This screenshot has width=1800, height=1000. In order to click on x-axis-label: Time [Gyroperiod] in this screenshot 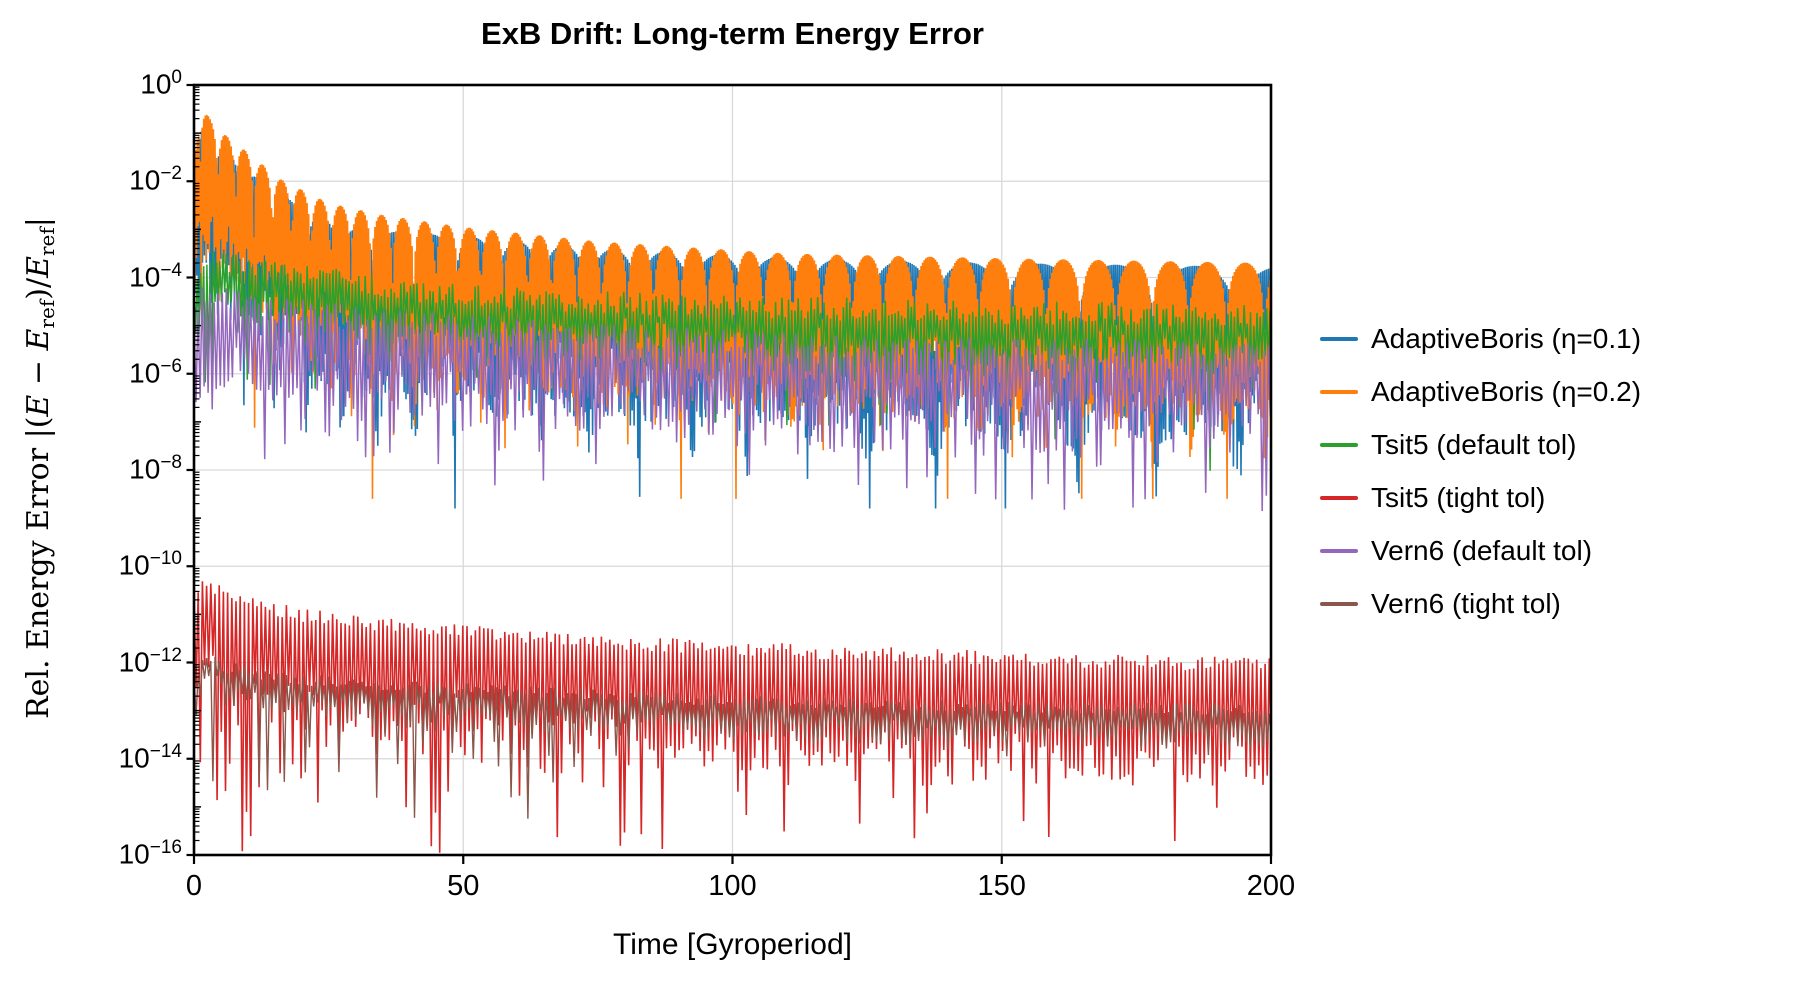, I will do `click(732, 944)`.